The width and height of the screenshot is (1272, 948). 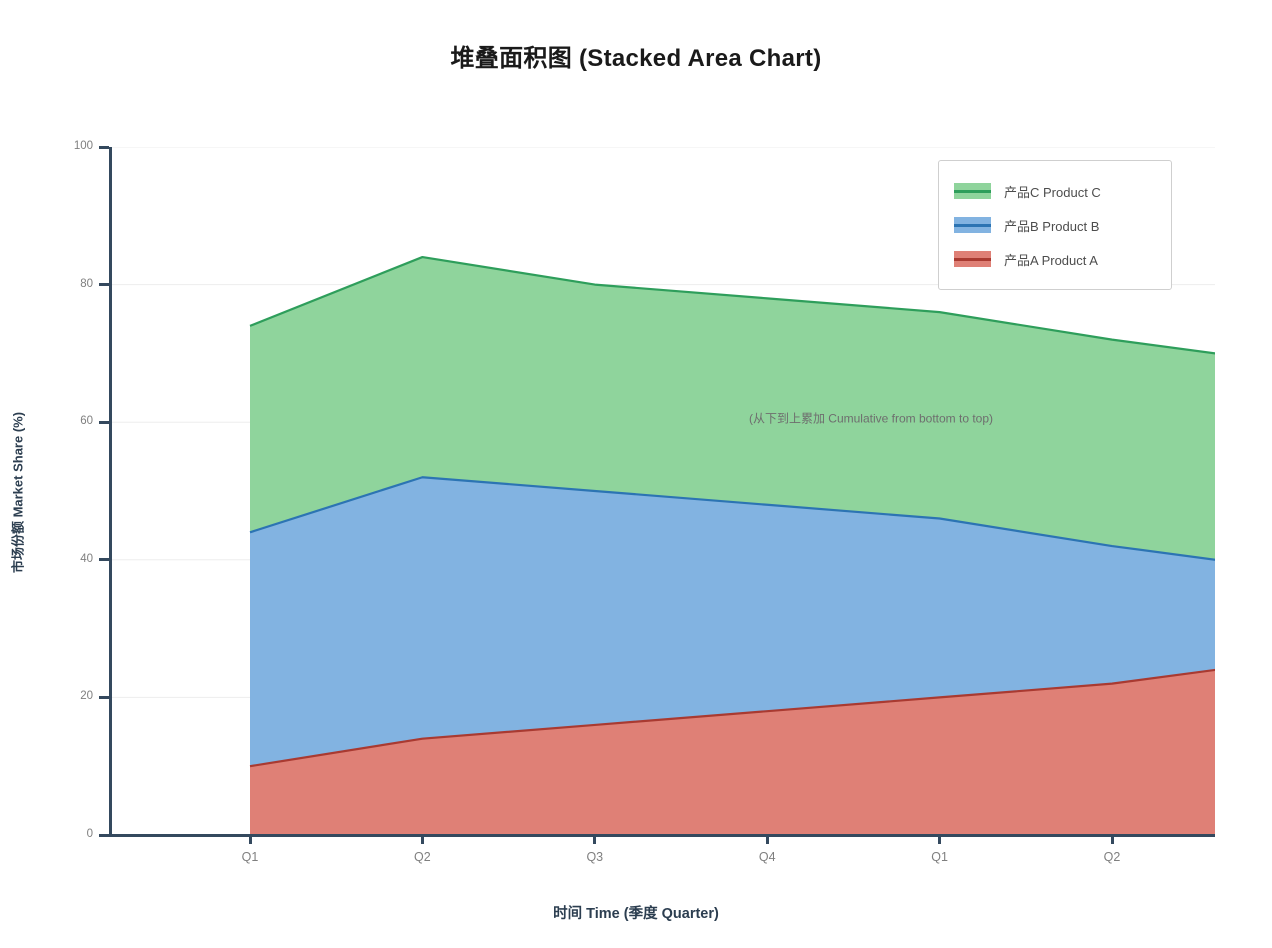 I want to click on y-axis-label: 市场份额 Market Share (%), so click(x=18, y=492).